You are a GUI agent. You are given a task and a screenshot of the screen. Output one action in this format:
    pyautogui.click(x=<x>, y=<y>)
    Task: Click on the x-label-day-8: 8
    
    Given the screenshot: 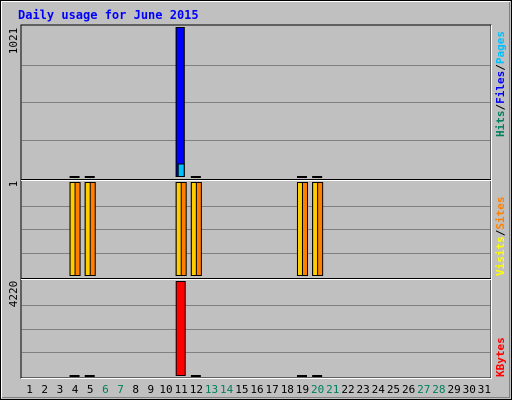 What is the action you would take?
    pyautogui.click(x=135, y=389)
    